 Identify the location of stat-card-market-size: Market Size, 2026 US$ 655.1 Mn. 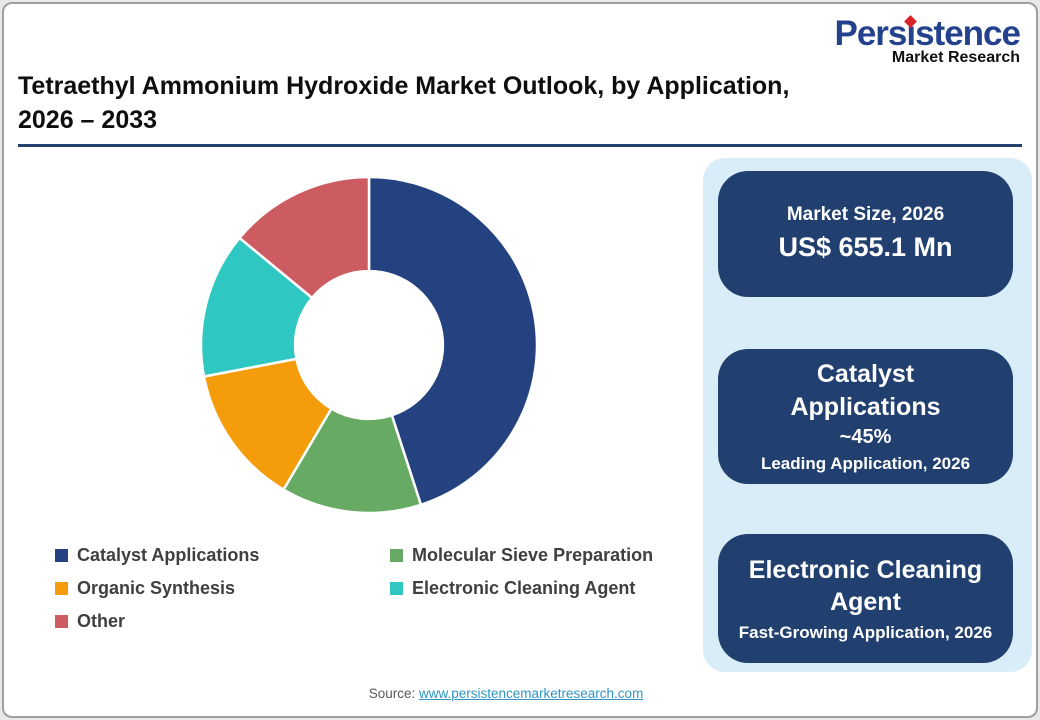
(865, 234).